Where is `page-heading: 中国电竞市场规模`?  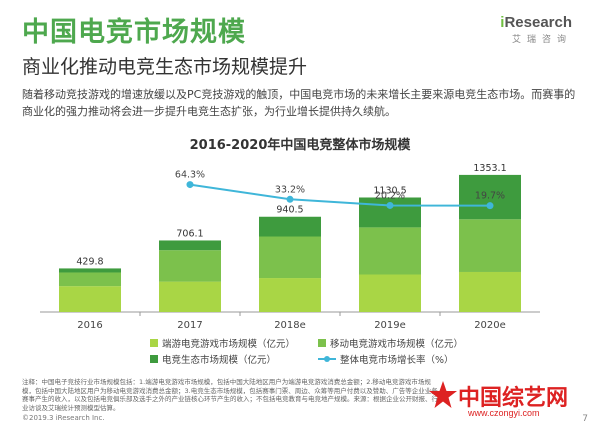
page-heading: 中国电竞市场规模 is located at coordinates (134, 32).